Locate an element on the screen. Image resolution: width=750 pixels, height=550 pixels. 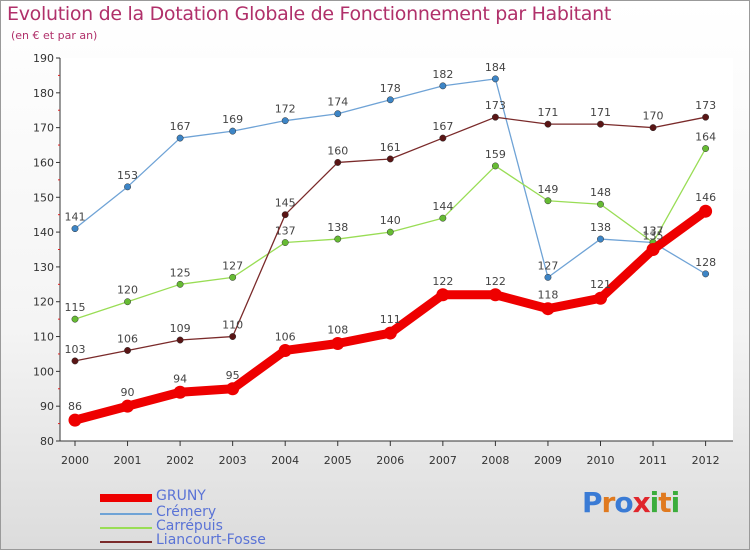
y-tick-label: 80 is located at coordinates (47, 441).